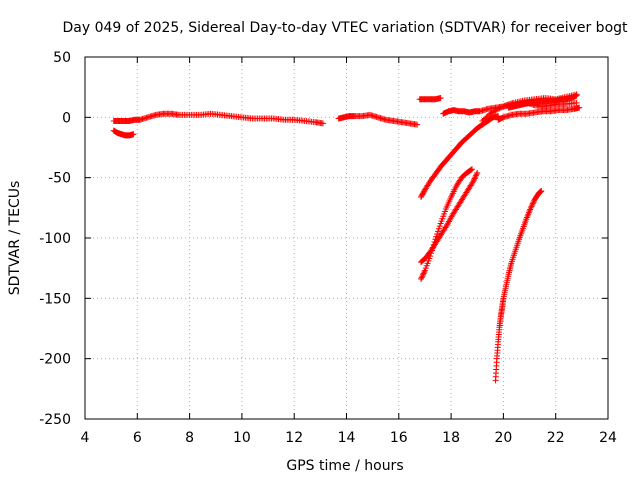 The height and width of the screenshot is (480, 640). Describe the element at coordinates (218, 118) in the screenshot. I see `series-s1` at that location.